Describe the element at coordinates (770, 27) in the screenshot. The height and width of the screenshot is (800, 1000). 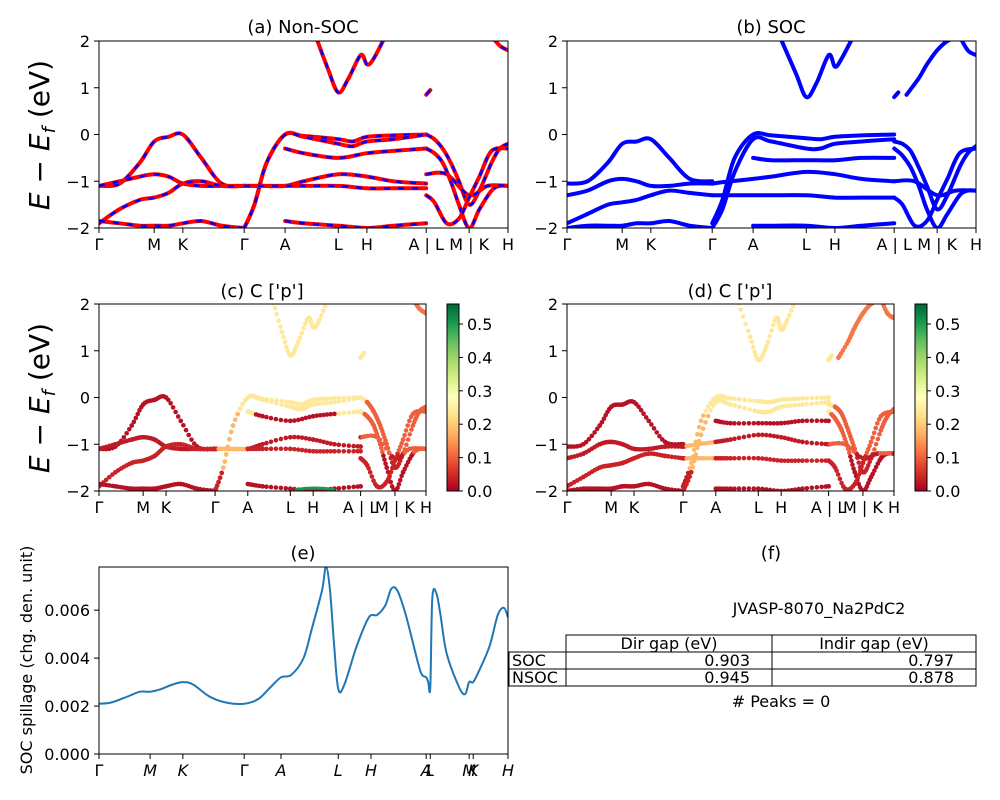
I see `panel-b-title: (b) SOC` at that location.